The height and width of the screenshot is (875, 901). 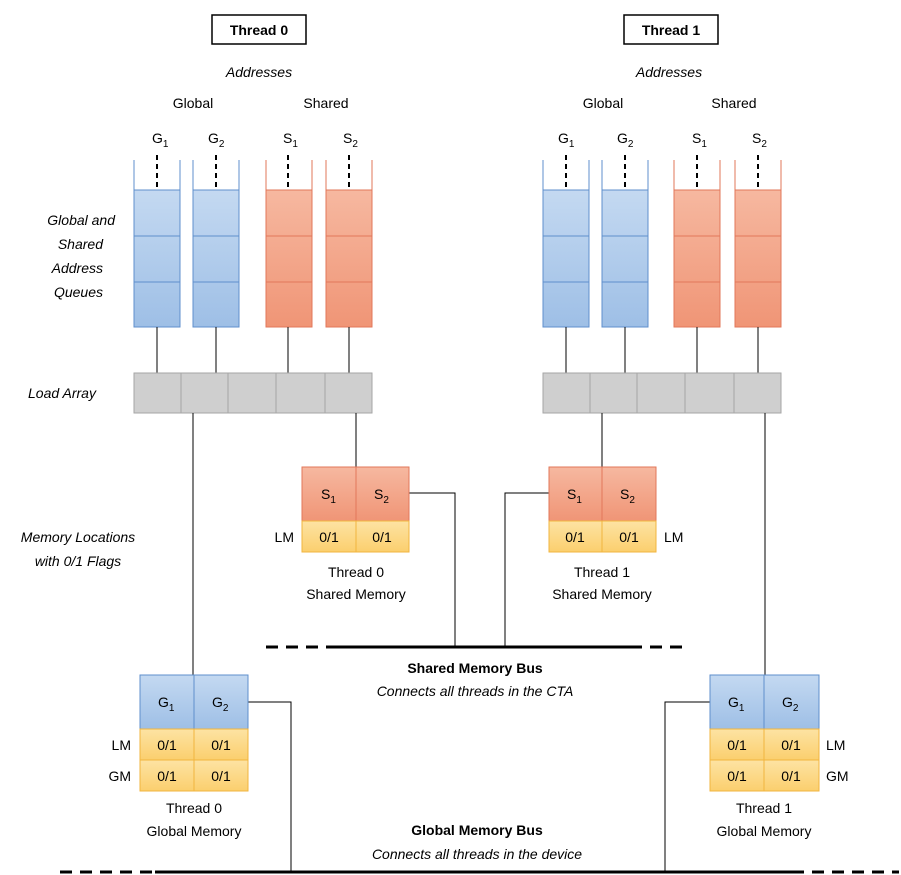 What do you see at coordinates (62, 393) in the screenshot?
I see `load-array-label: Load Array` at bounding box center [62, 393].